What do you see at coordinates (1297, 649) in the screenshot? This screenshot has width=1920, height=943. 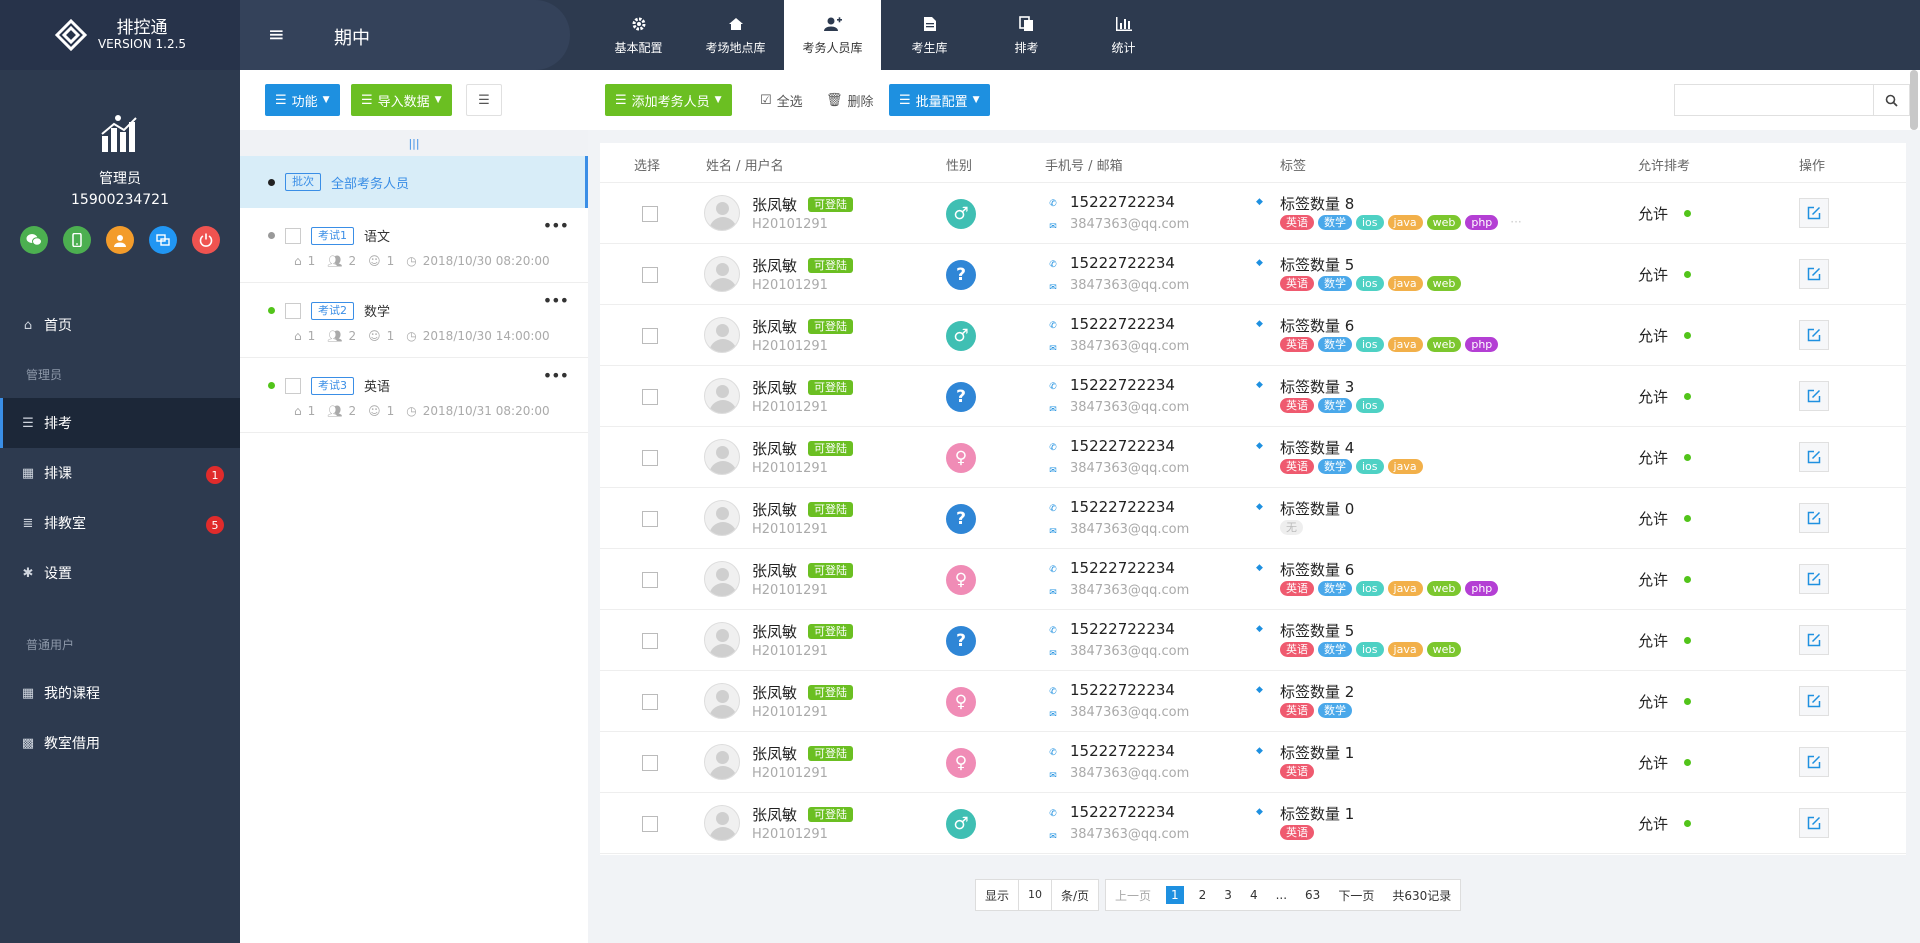 I see `tag-badge: 英语` at bounding box center [1297, 649].